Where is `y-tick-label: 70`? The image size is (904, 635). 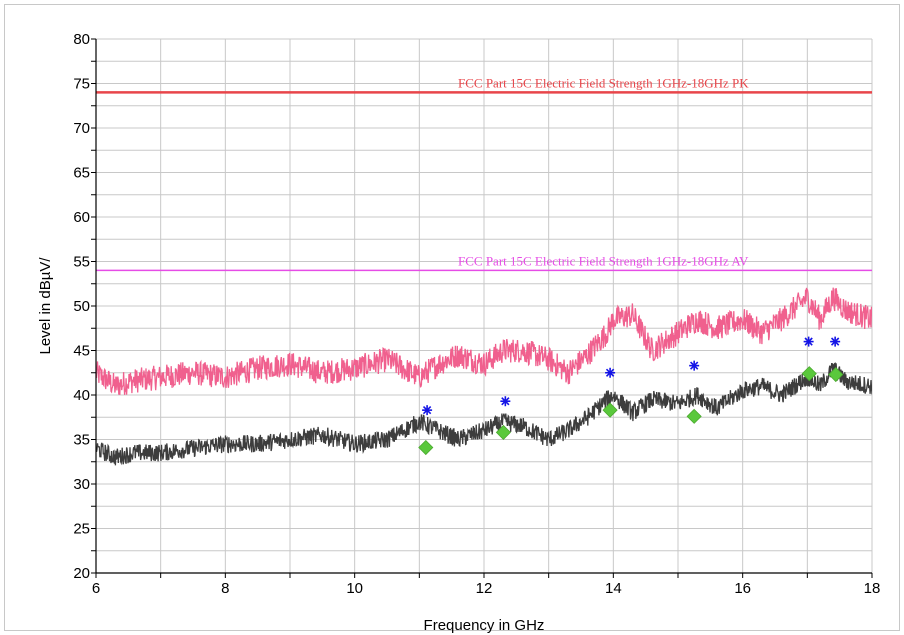
y-tick-label: 70 is located at coordinates (81, 128).